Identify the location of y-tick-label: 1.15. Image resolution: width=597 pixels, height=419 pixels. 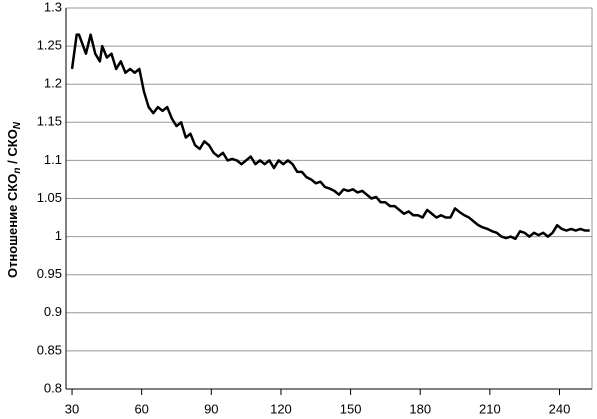
(49, 121).